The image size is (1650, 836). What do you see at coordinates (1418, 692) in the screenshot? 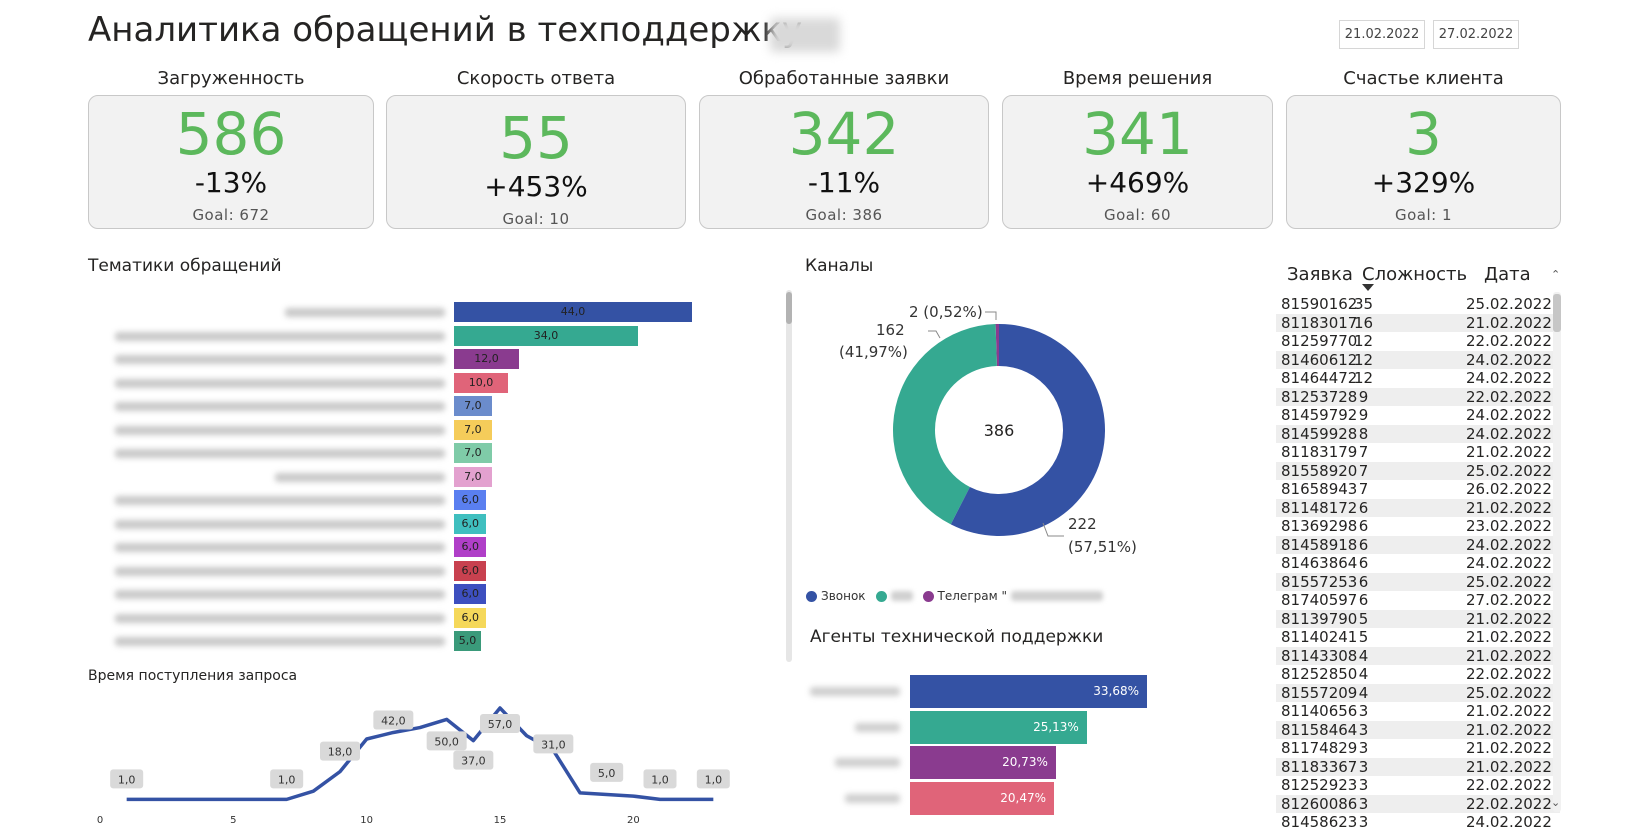
I see `table-row: 81557209 4 25.02.2022` at bounding box center [1418, 692].